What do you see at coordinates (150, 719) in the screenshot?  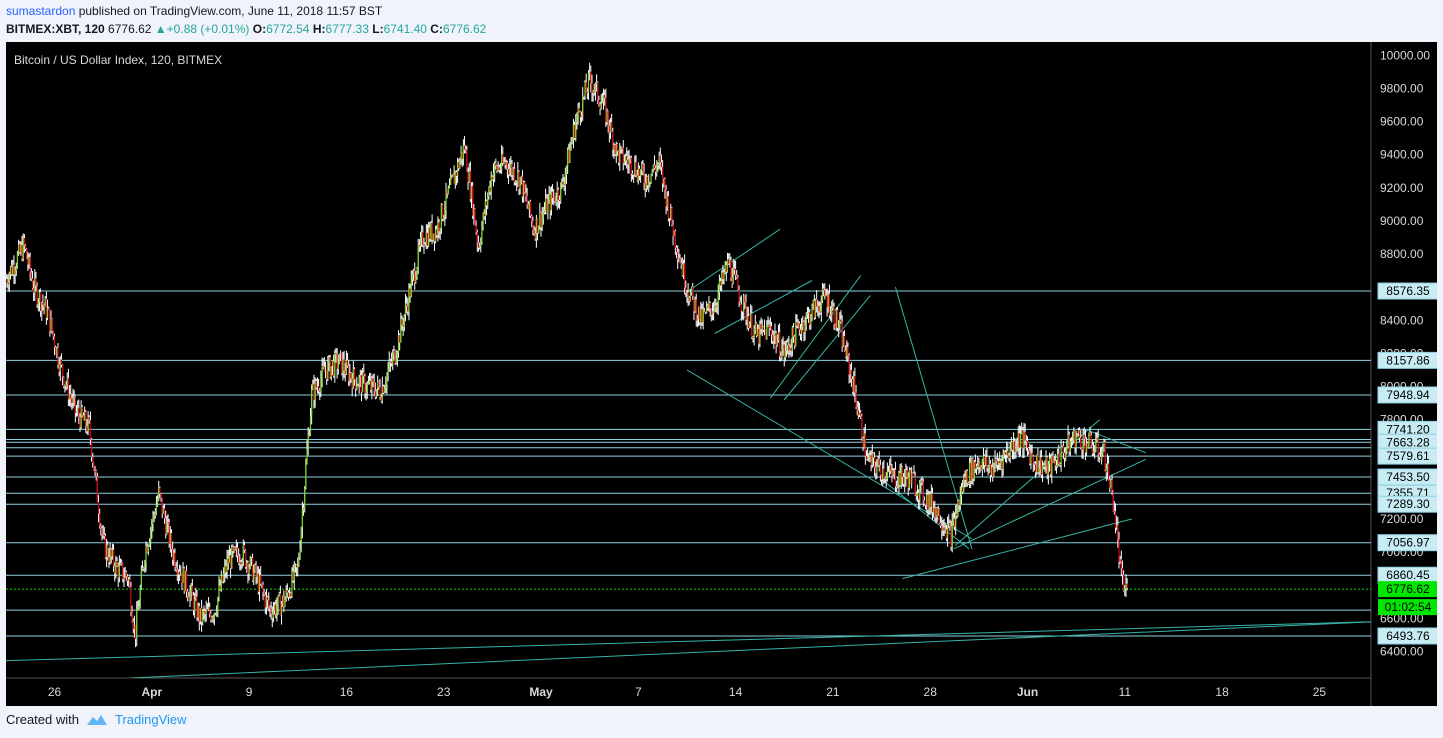 I see `tradingview-link: TradingView` at bounding box center [150, 719].